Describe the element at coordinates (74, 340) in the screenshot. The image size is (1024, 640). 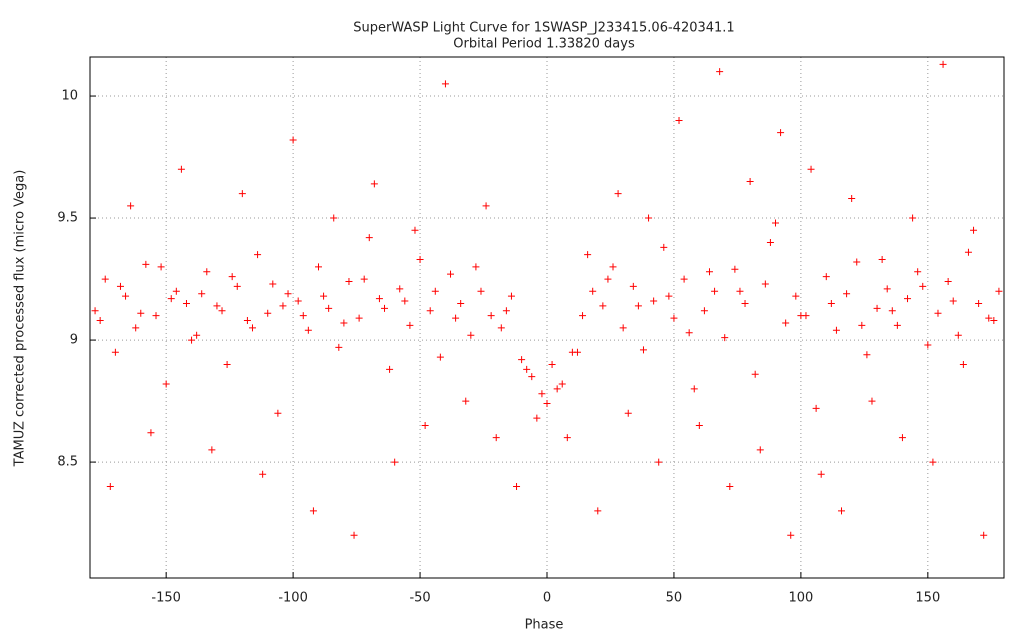
I see `y-tick-label: 9` at that location.